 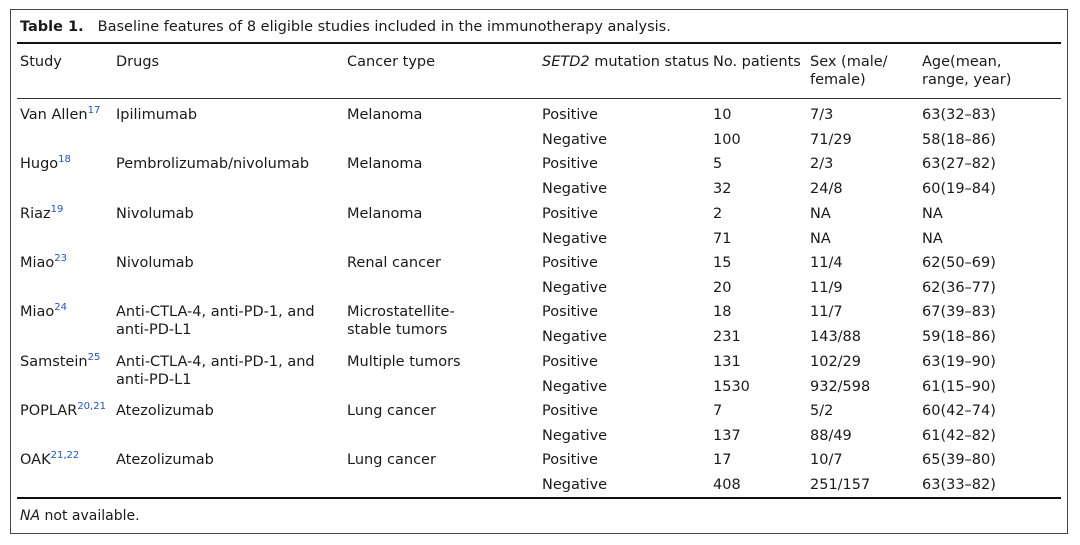 I want to click on age-cell: 65(39–80), so click(x=959, y=460).